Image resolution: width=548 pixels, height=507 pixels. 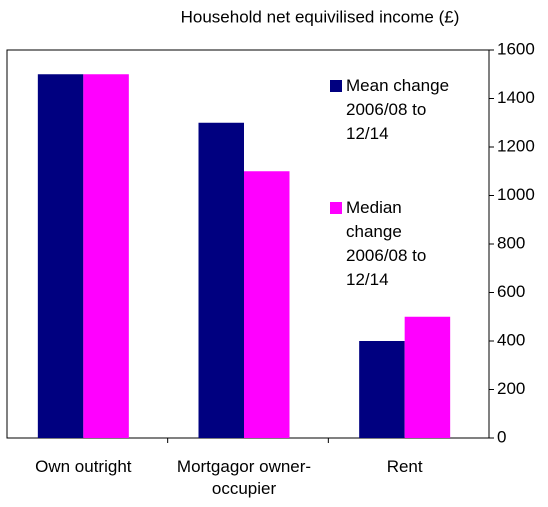 What do you see at coordinates (511, 242) in the screenshot?
I see `y-tick-label: 800` at bounding box center [511, 242].